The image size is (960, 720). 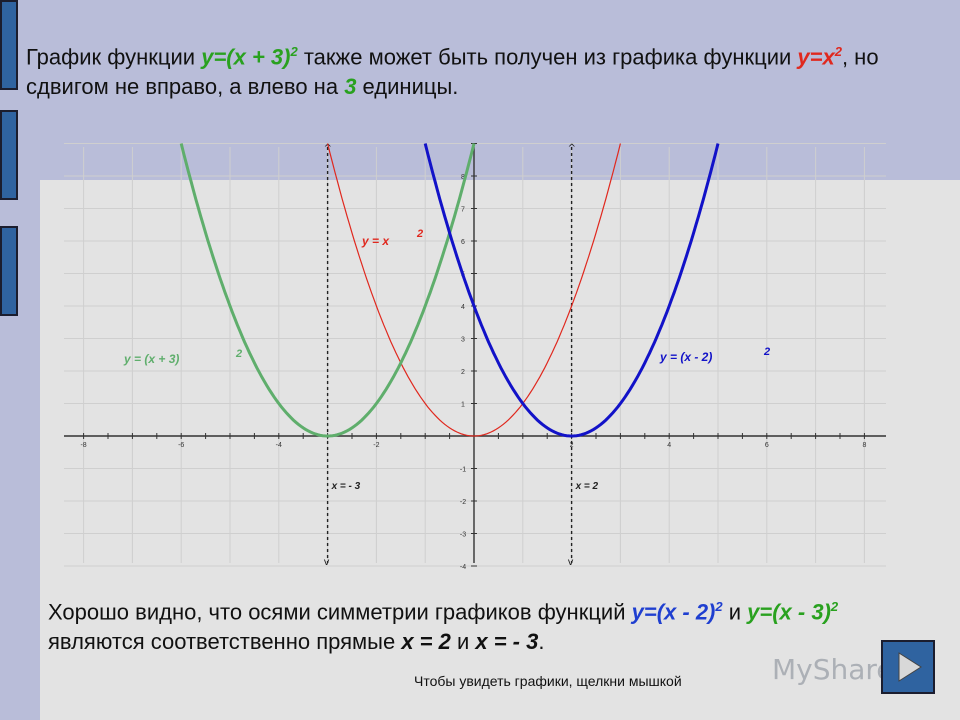 I want to click on curve-label: y = (x - 2), so click(x=685, y=357).